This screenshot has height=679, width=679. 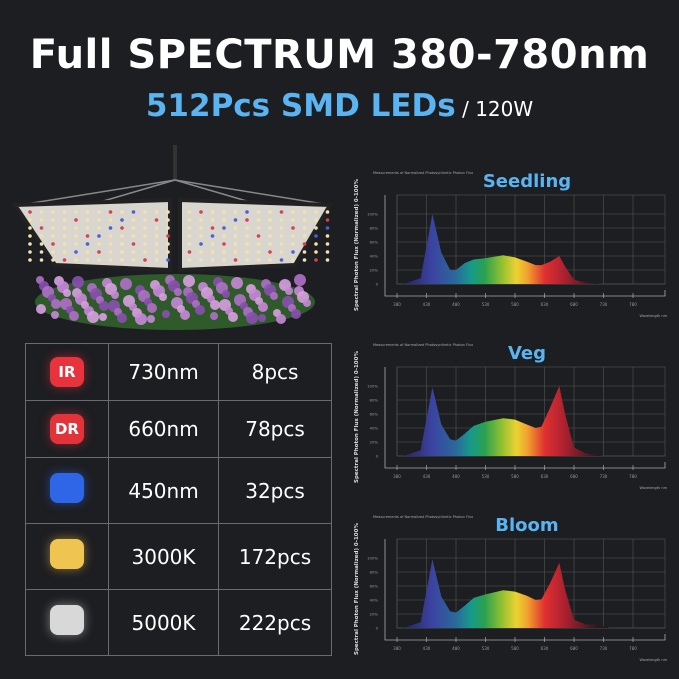 What do you see at coordinates (67, 429) in the screenshot?
I see `led-chip-icon: DR` at bounding box center [67, 429].